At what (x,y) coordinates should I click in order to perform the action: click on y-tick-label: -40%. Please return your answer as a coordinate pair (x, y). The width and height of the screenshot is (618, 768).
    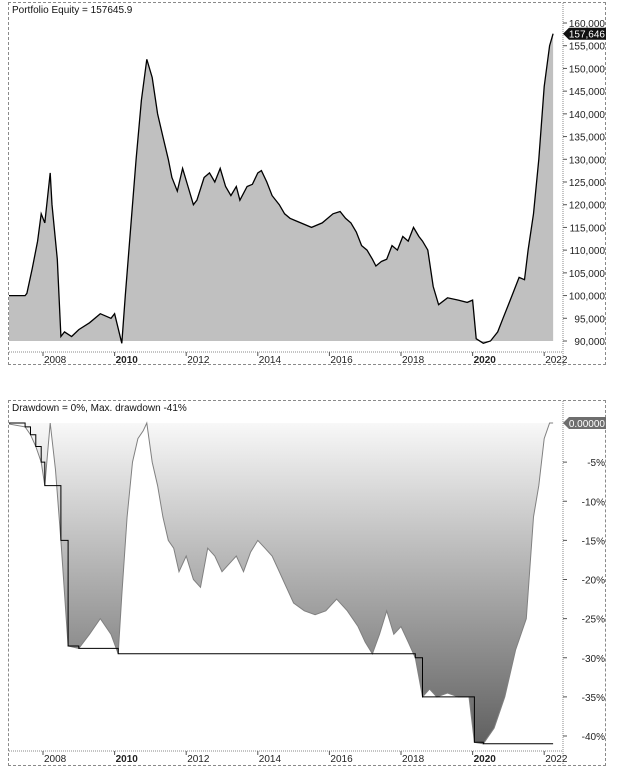
    Looking at the image, I should click on (593, 737).